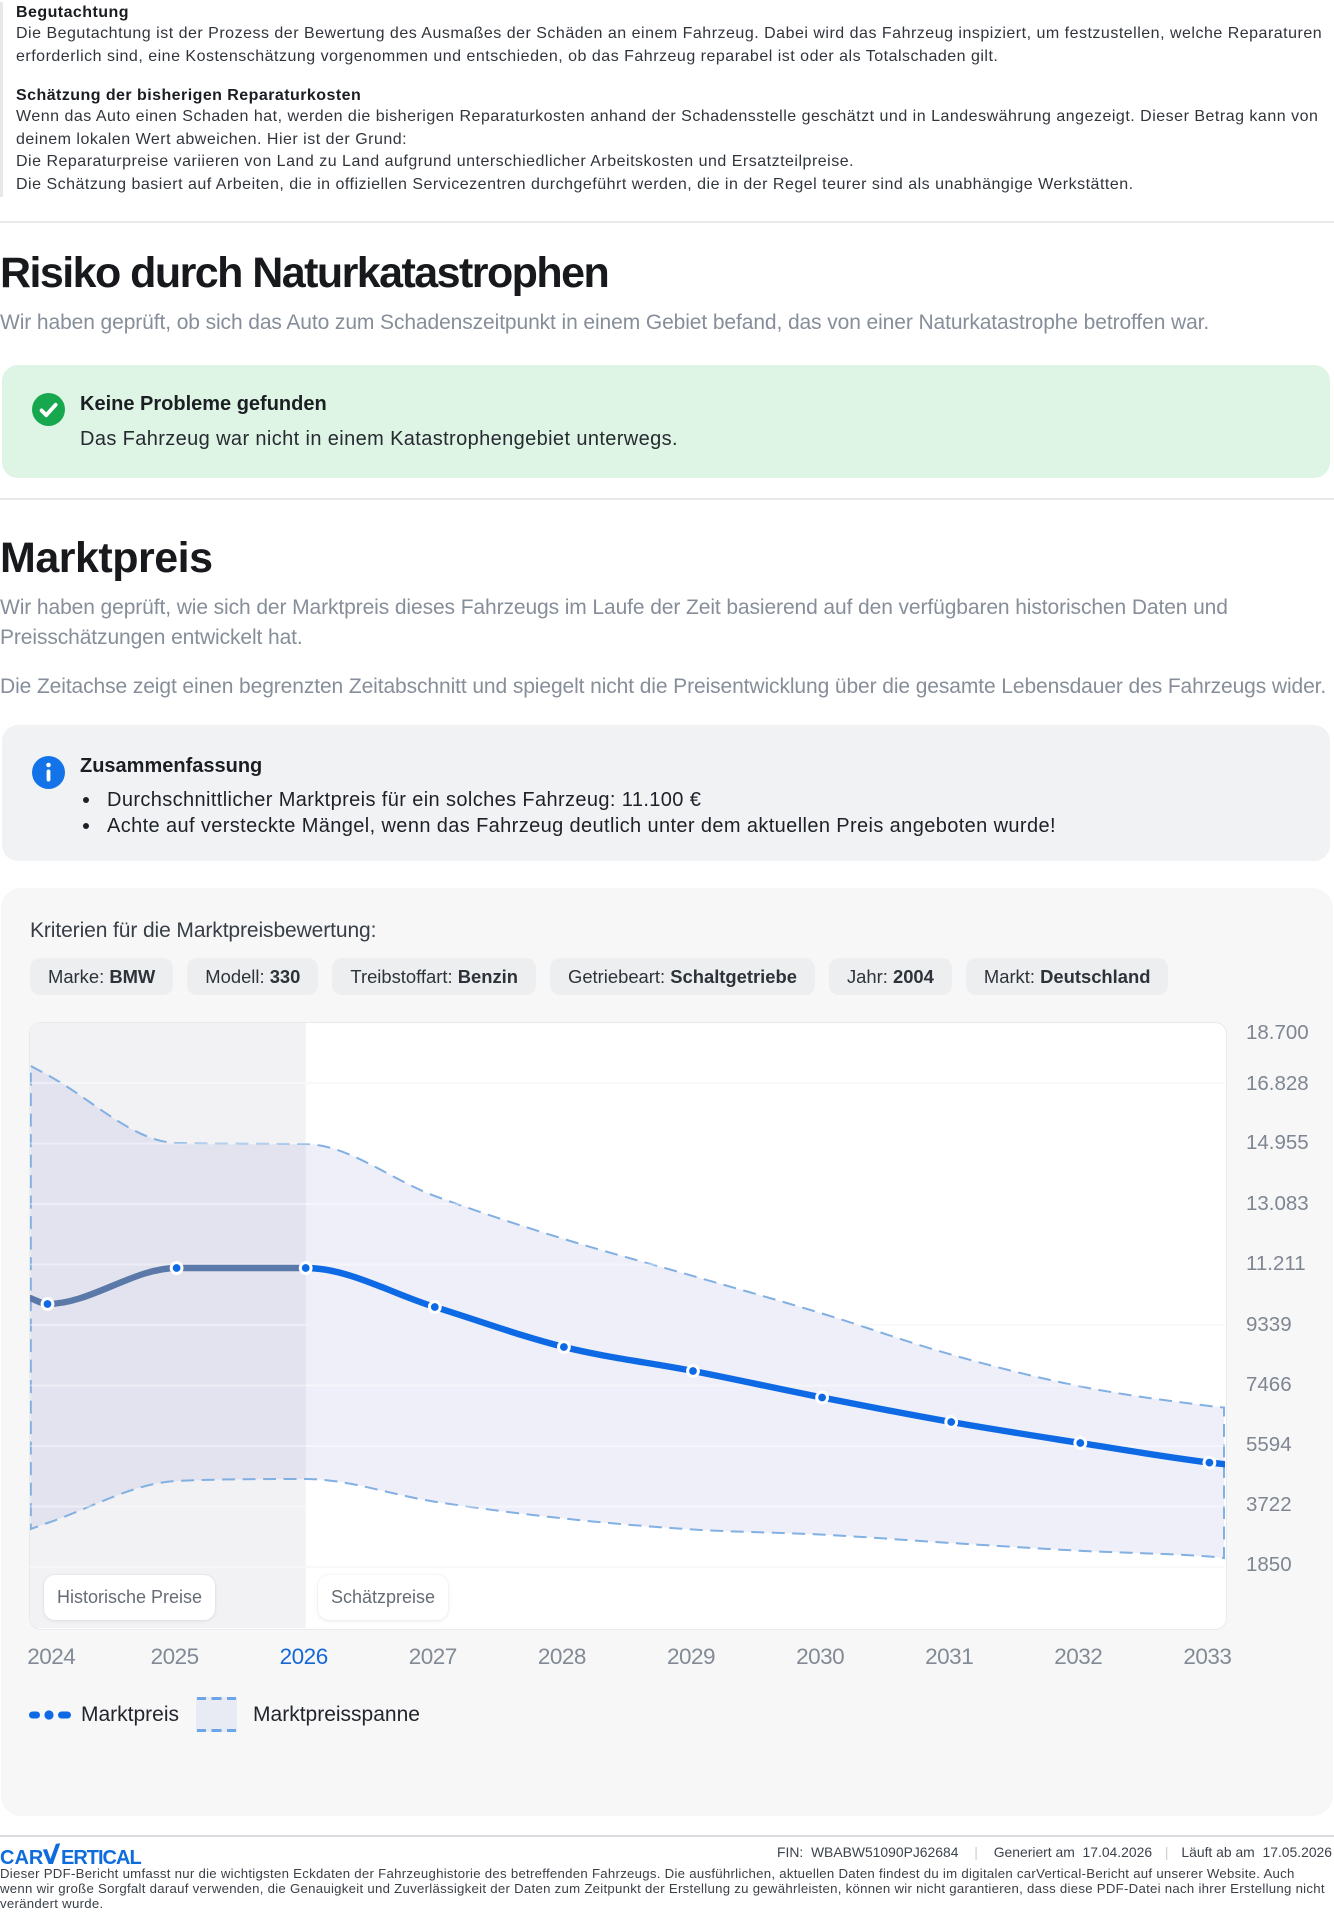  I want to click on svg-text: ERTICAL, so click(101, 1858).